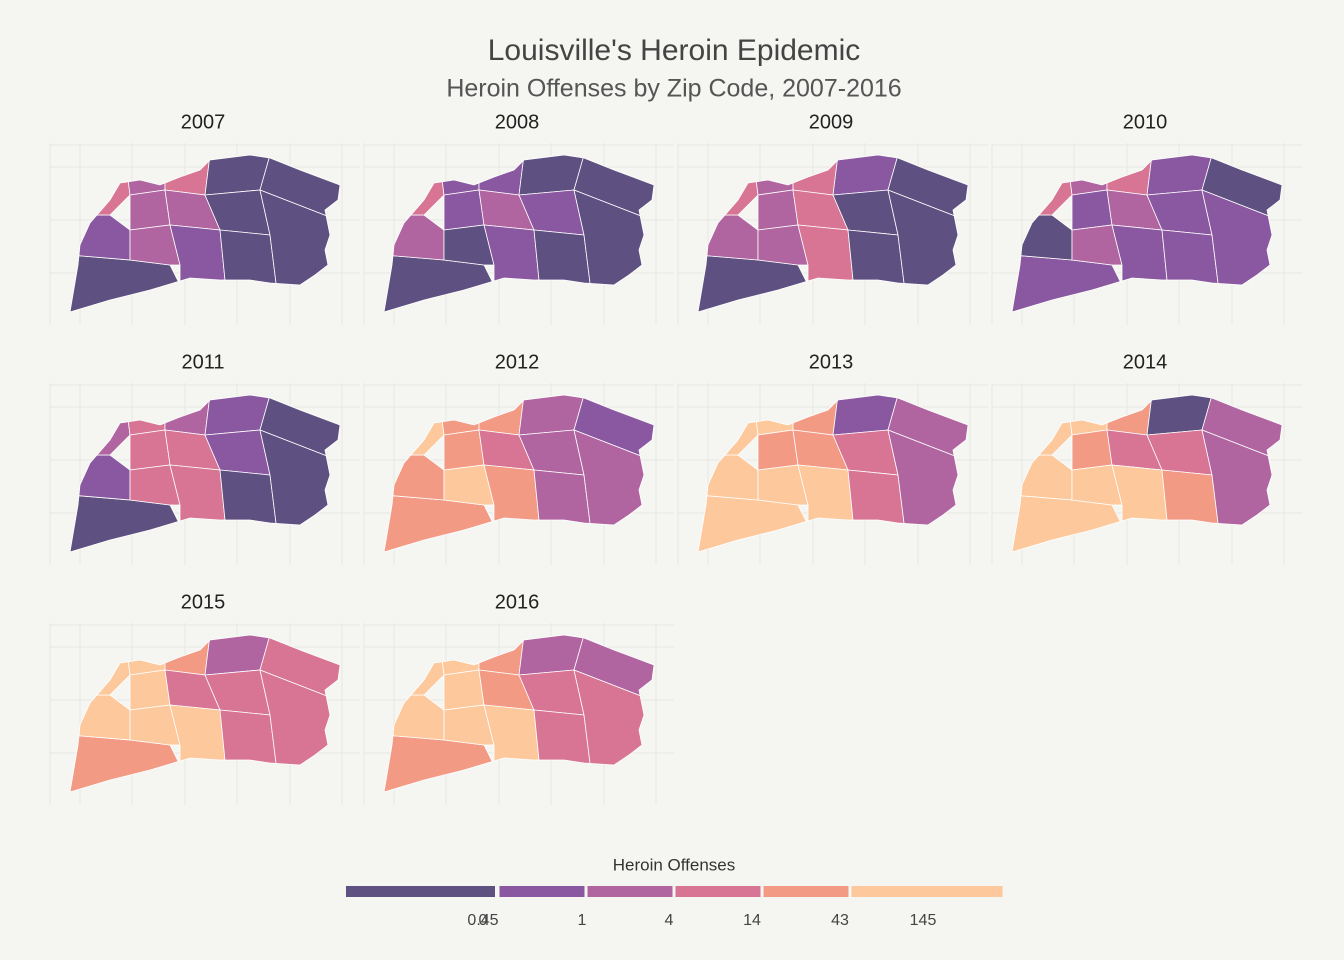 This screenshot has width=1344, height=960. What do you see at coordinates (1145, 362) in the screenshot?
I see `facet-title: 2014` at bounding box center [1145, 362].